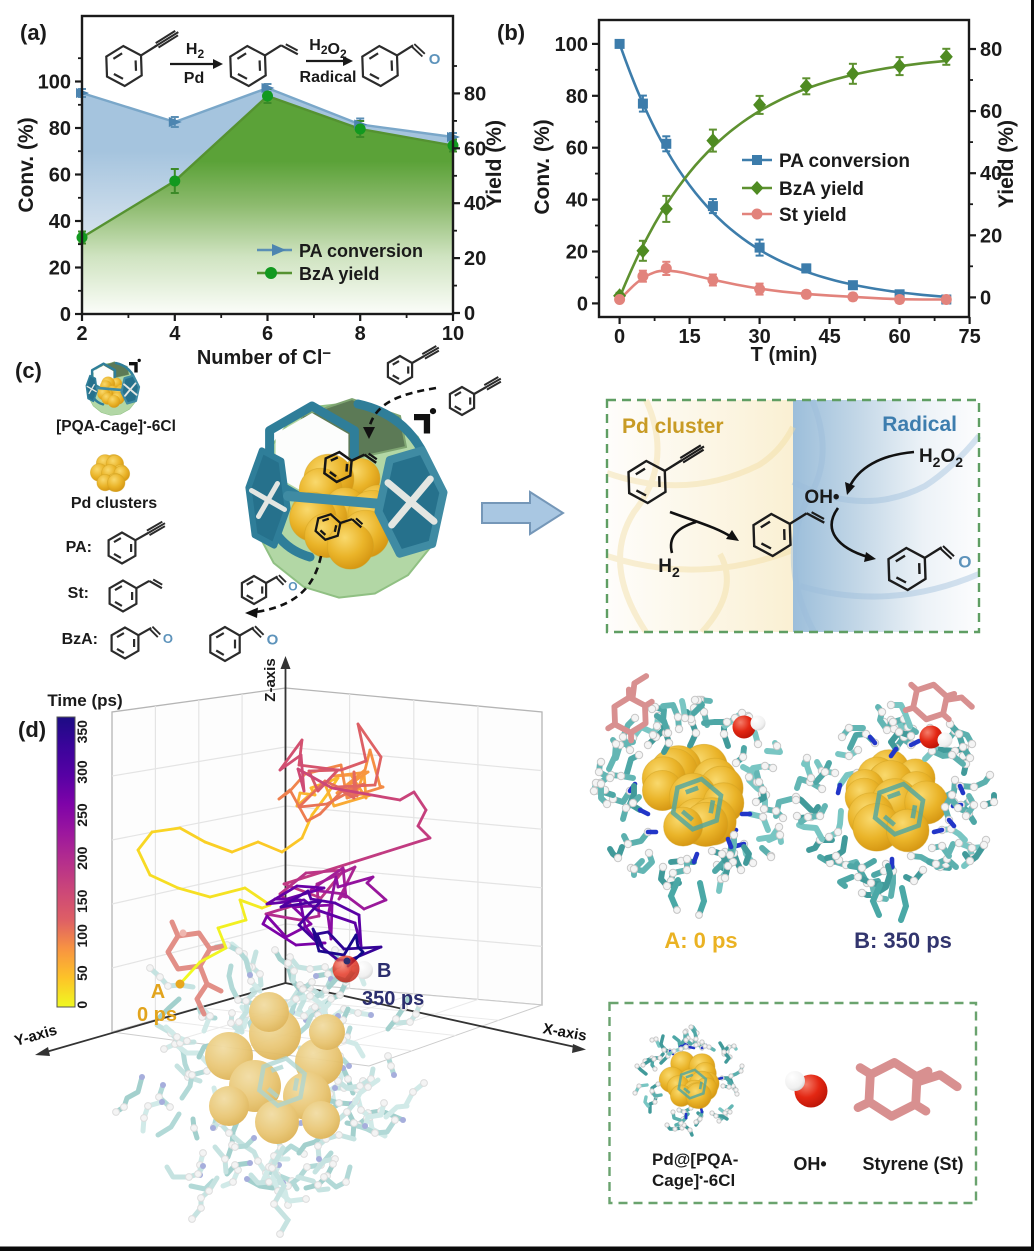  What do you see at coordinates (700, 940) in the screenshot?
I see `svg-text: A: 0 ps` at bounding box center [700, 940].